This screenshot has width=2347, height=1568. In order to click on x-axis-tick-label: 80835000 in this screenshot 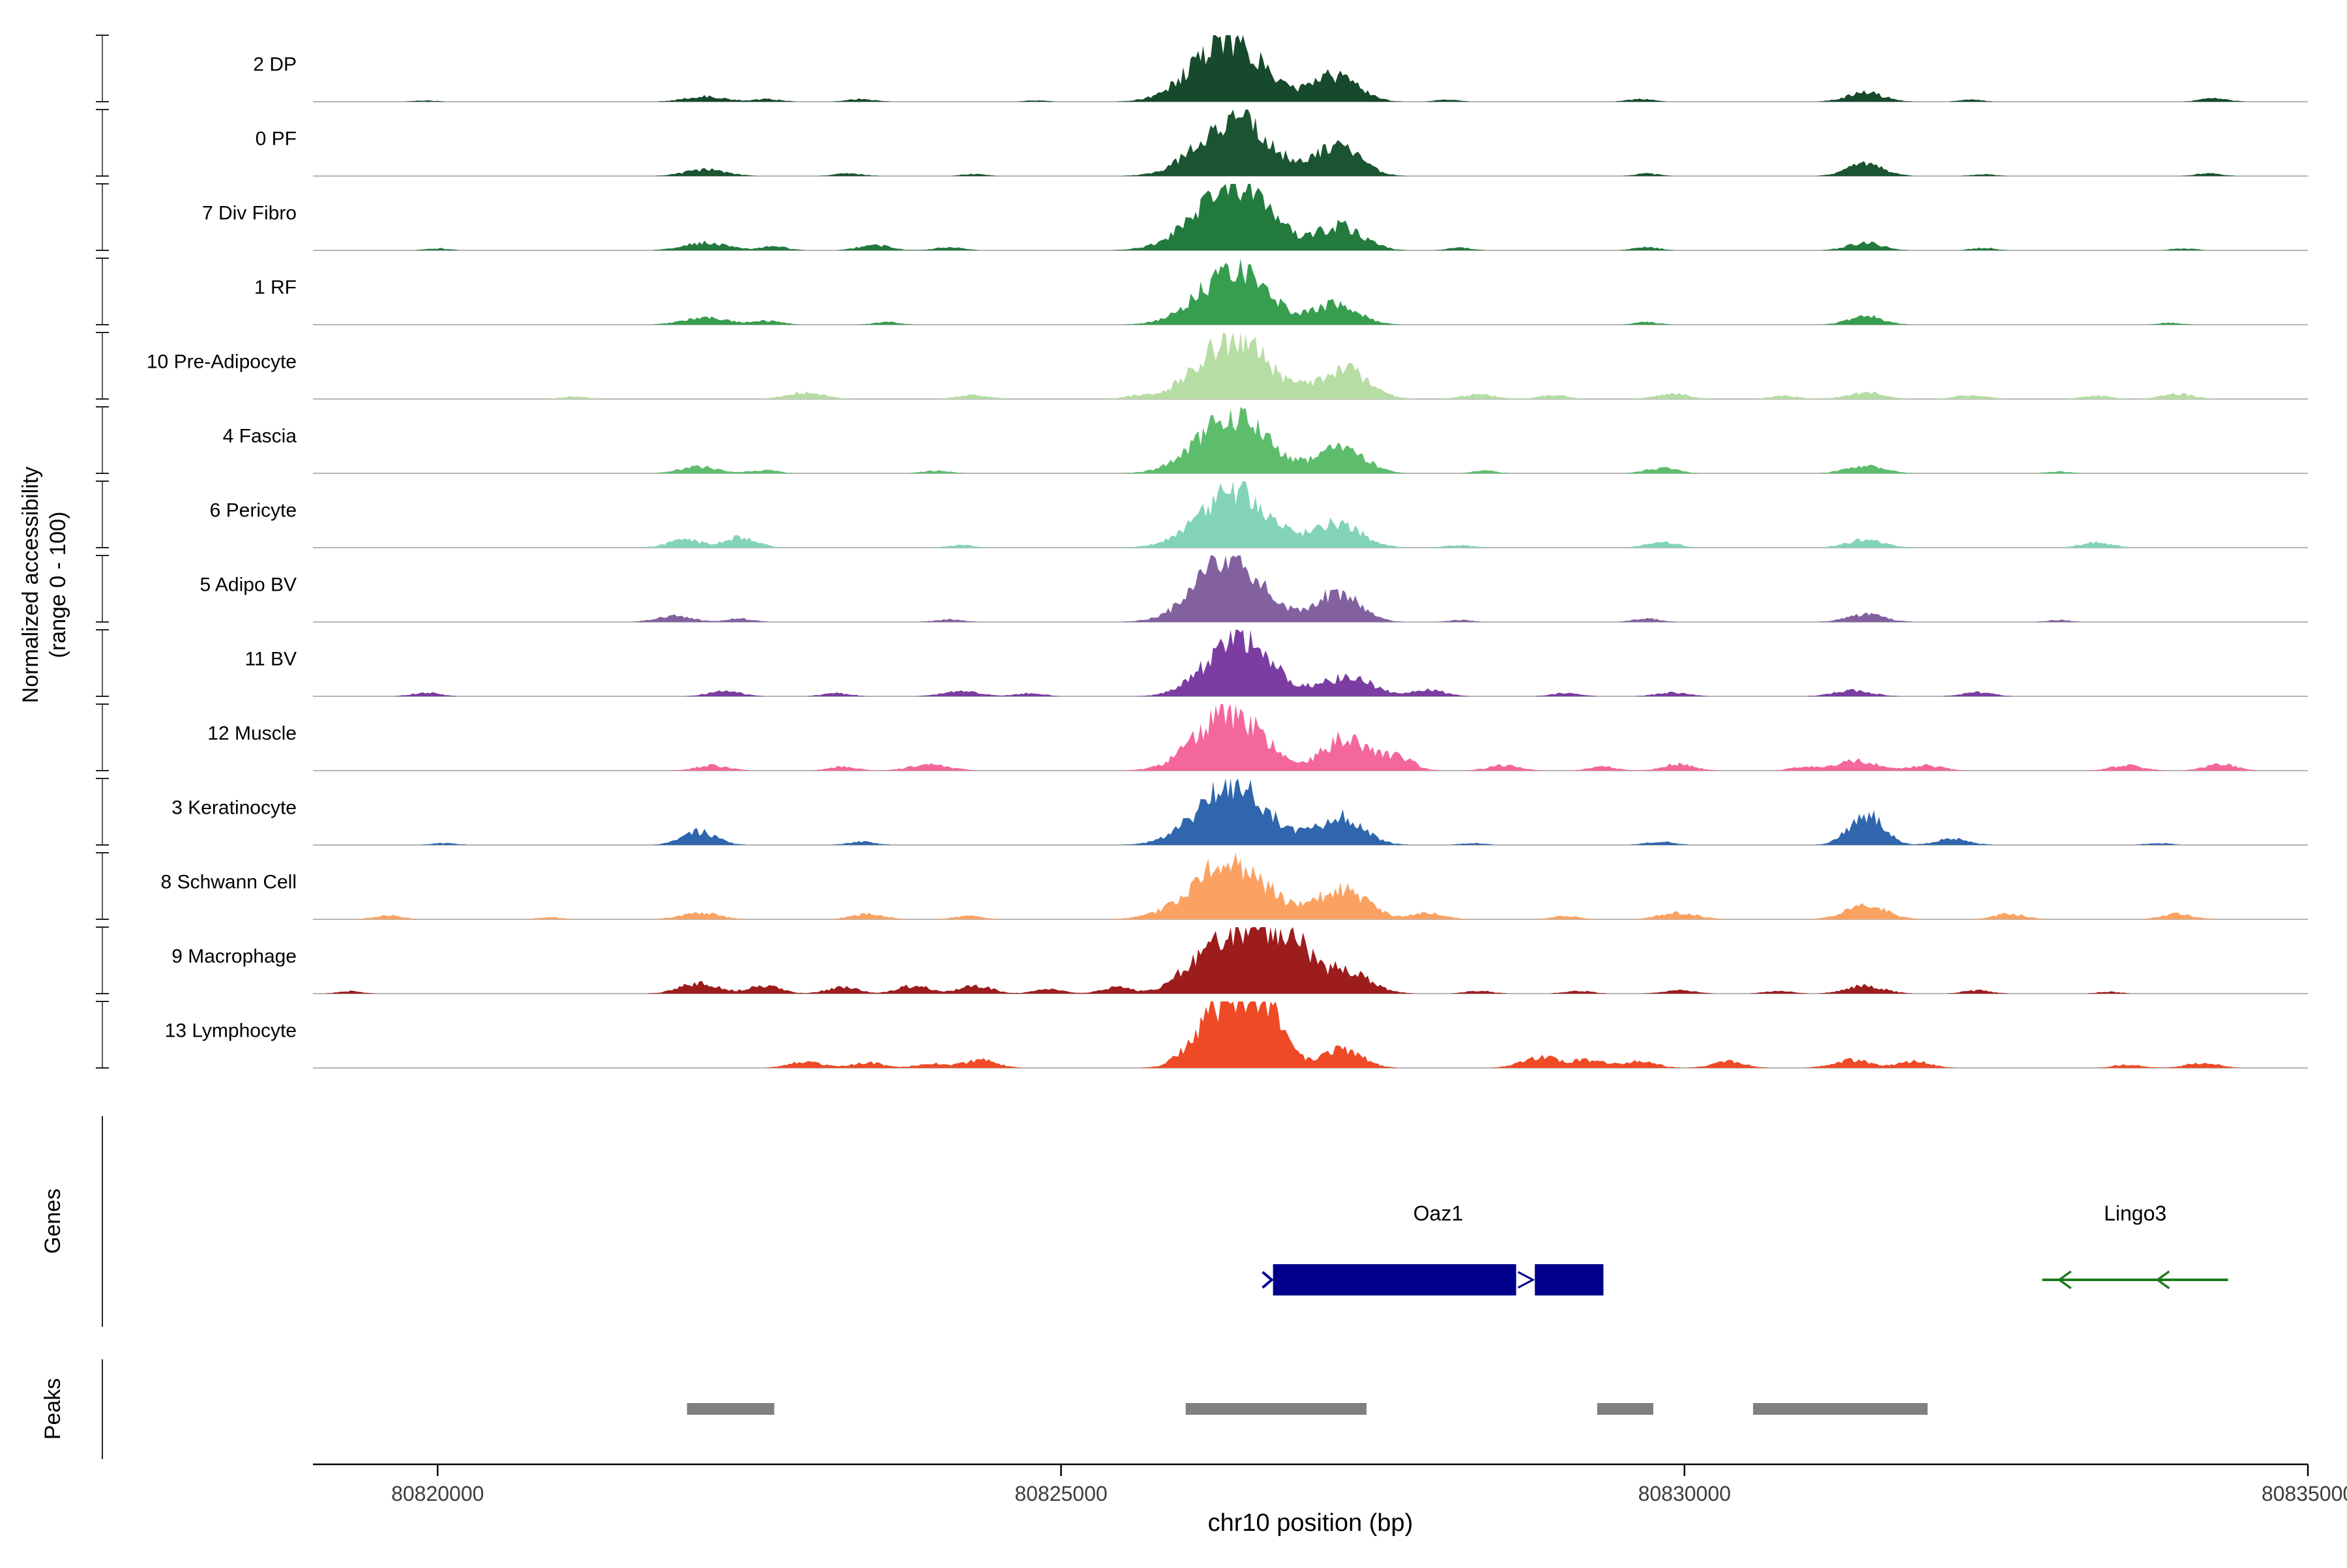, I will do `click(2304, 1493)`.